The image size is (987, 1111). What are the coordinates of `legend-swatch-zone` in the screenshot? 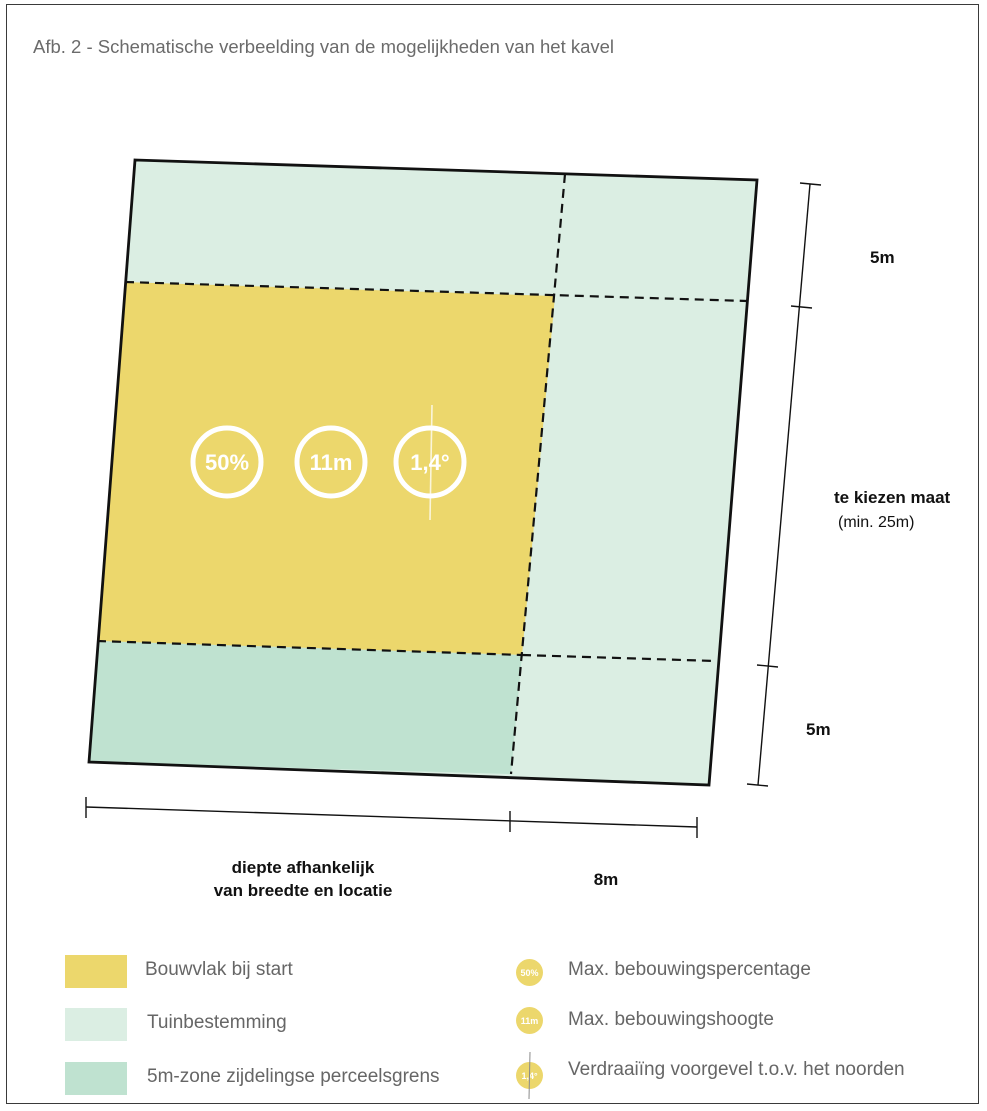 It's located at (96, 1078).